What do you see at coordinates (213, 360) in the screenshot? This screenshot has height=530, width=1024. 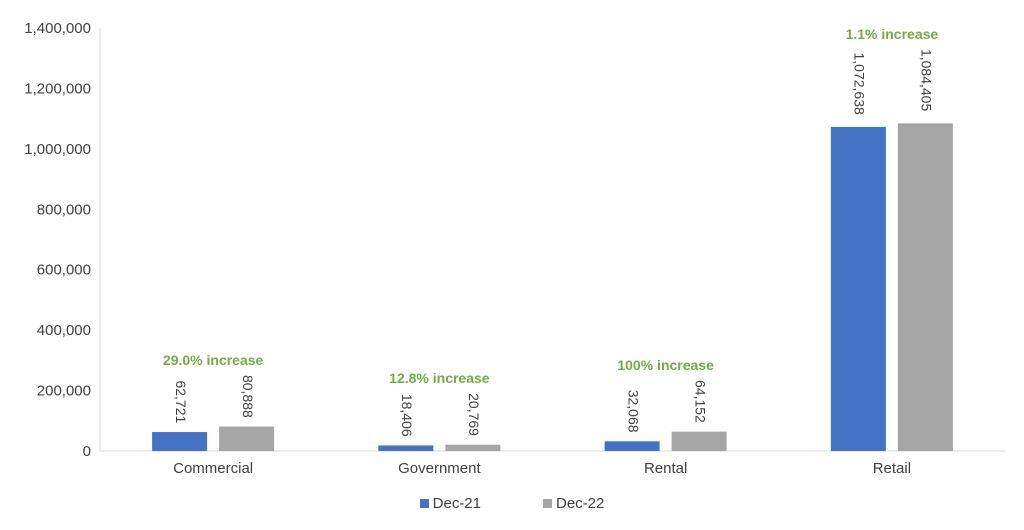 I see `increase-annotation: 29.0% increase` at bounding box center [213, 360].